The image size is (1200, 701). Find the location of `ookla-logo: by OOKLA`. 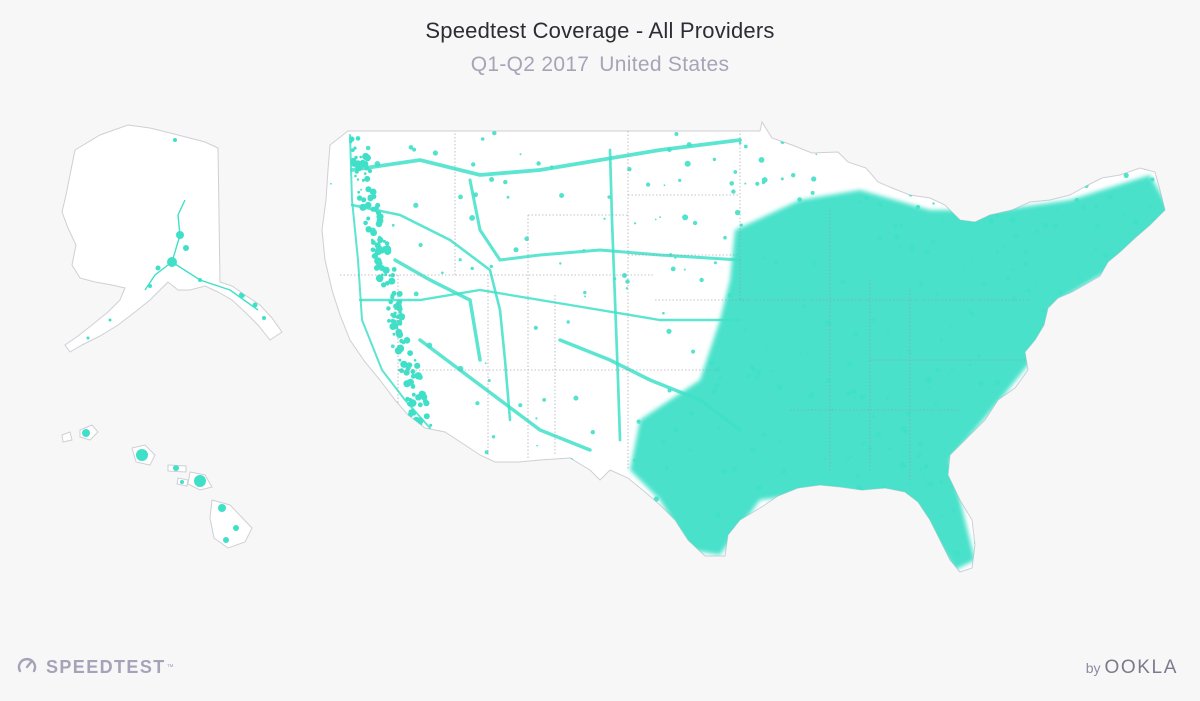

ookla-logo: by OOKLA is located at coordinates (1132, 668).